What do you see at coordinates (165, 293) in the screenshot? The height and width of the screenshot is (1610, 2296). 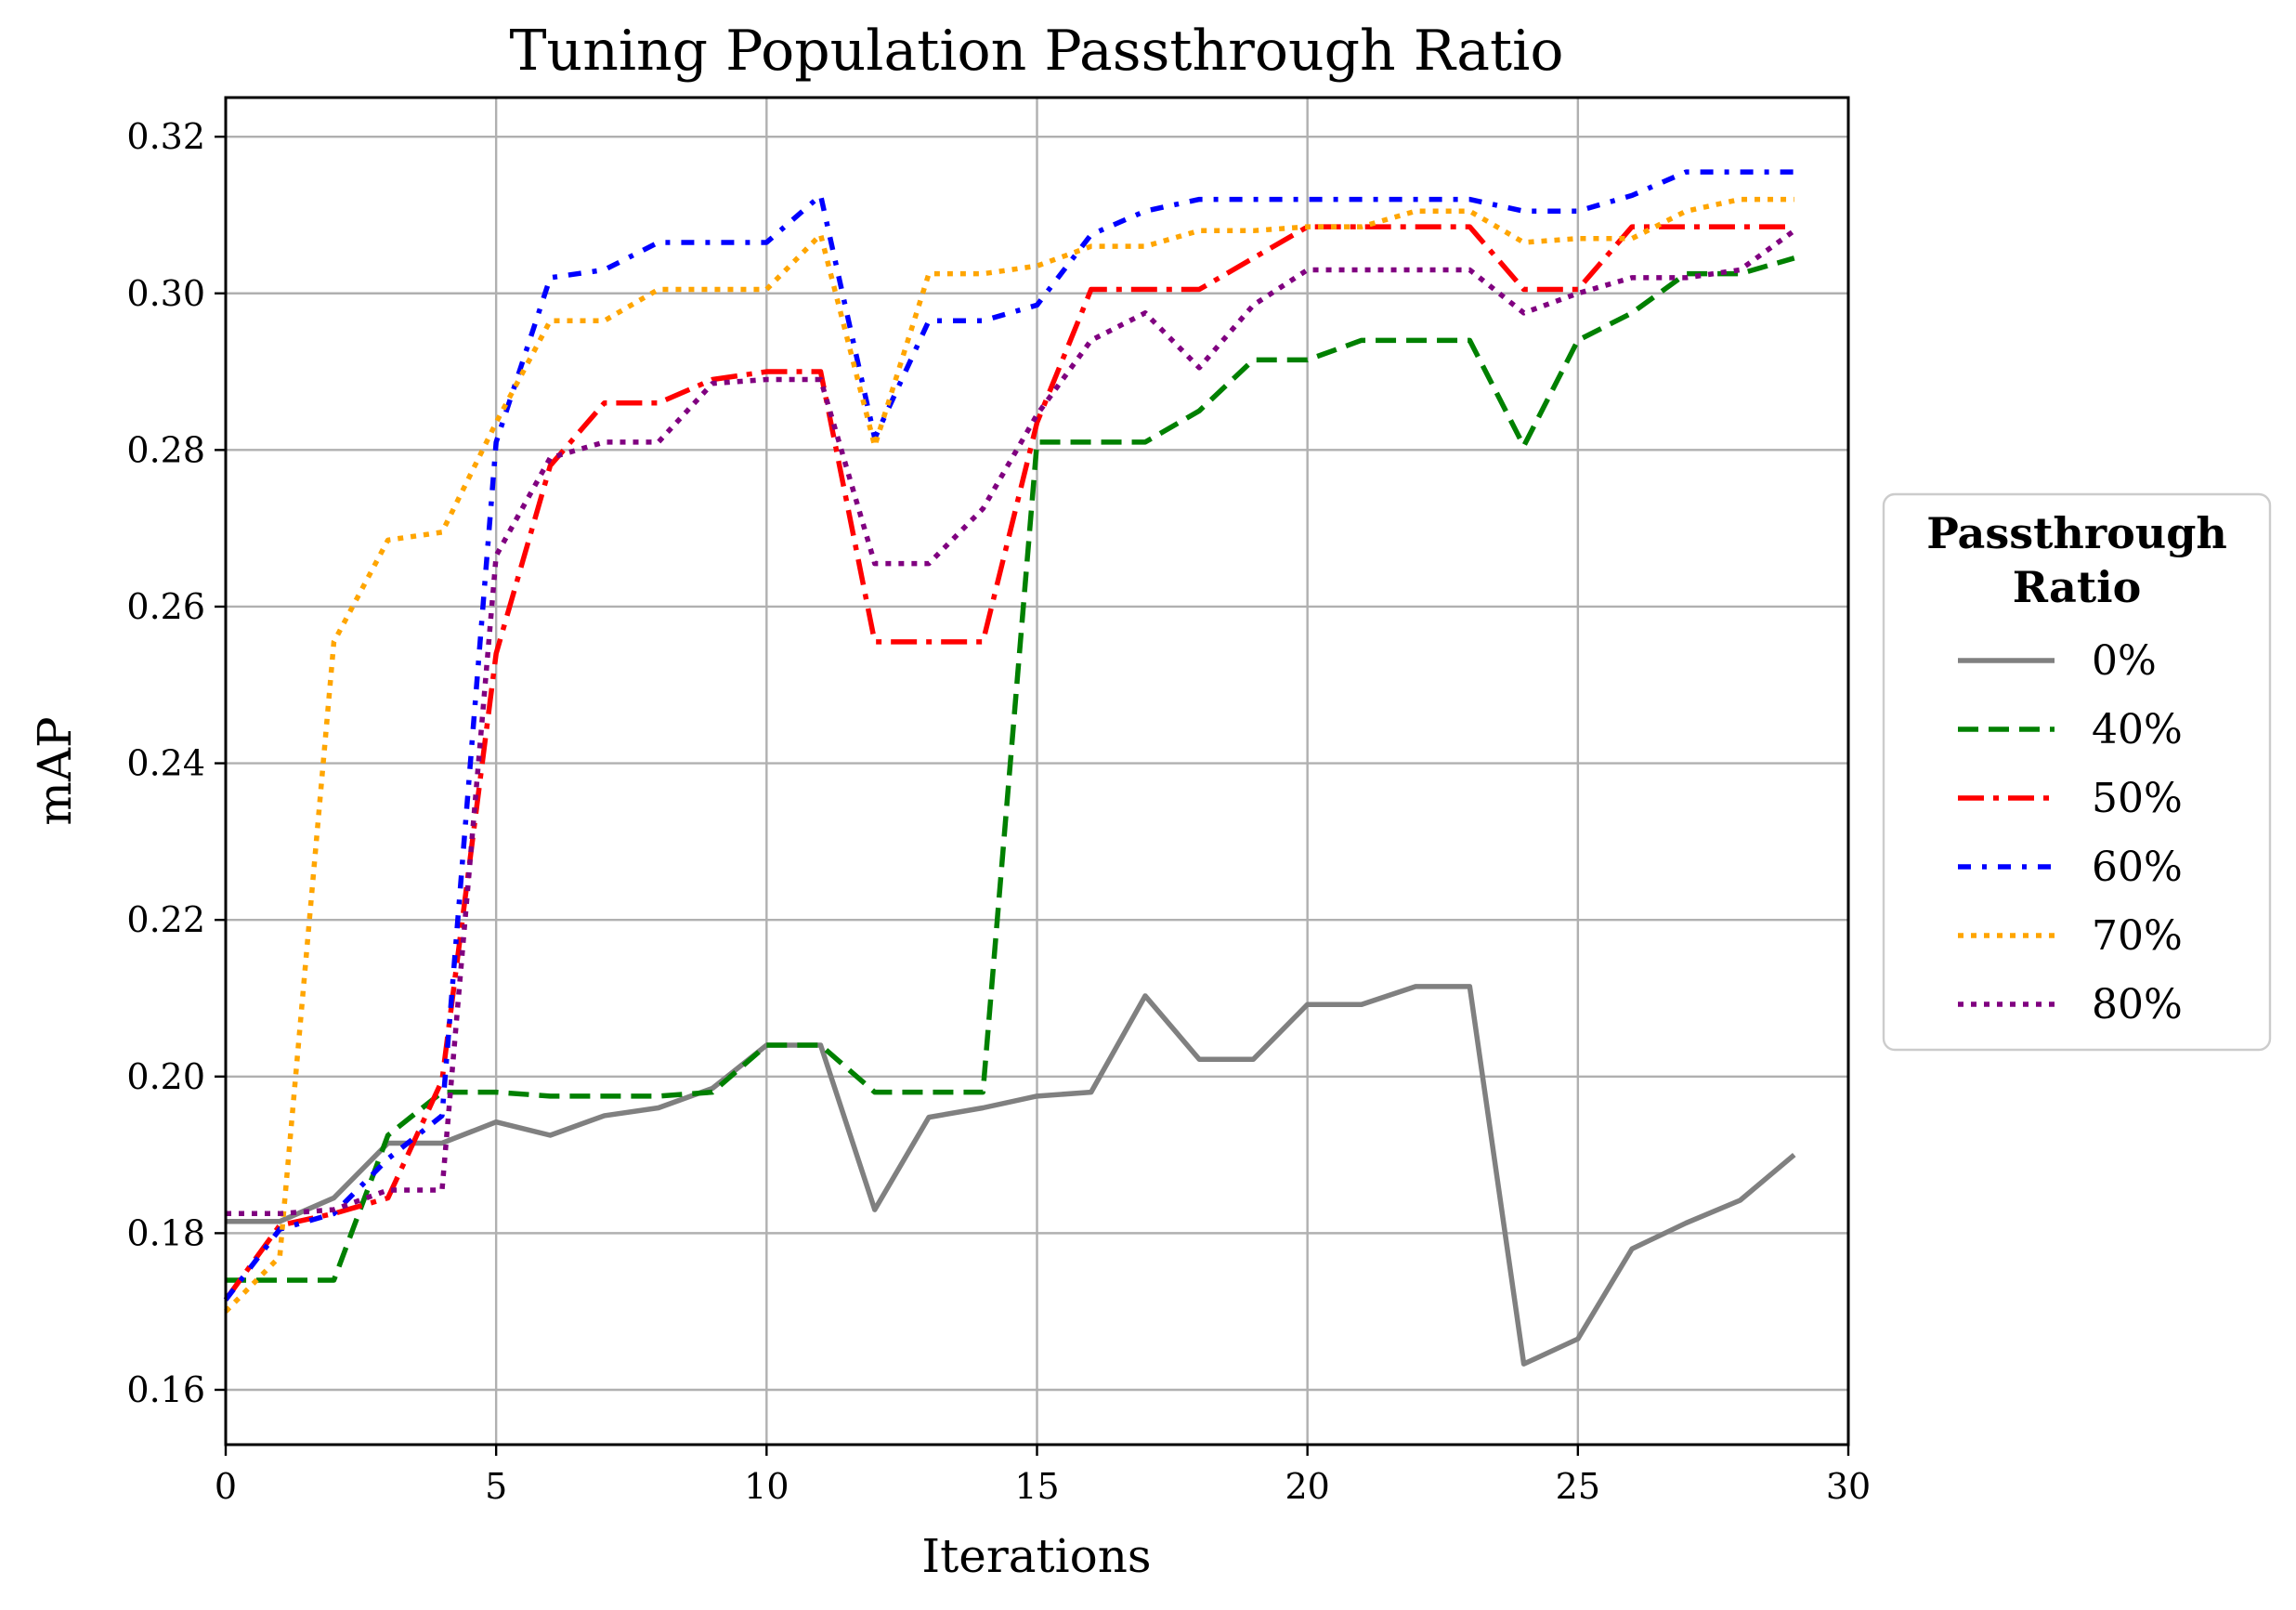 I see `y-tick-label: 0.30` at bounding box center [165, 293].